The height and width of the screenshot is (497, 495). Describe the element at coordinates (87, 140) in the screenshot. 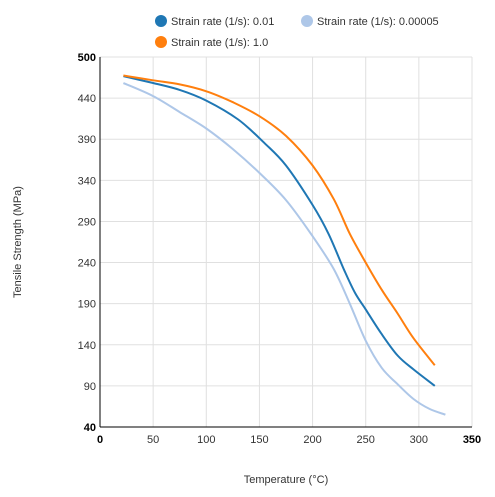

I see `y-tick-label: 390` at that location.